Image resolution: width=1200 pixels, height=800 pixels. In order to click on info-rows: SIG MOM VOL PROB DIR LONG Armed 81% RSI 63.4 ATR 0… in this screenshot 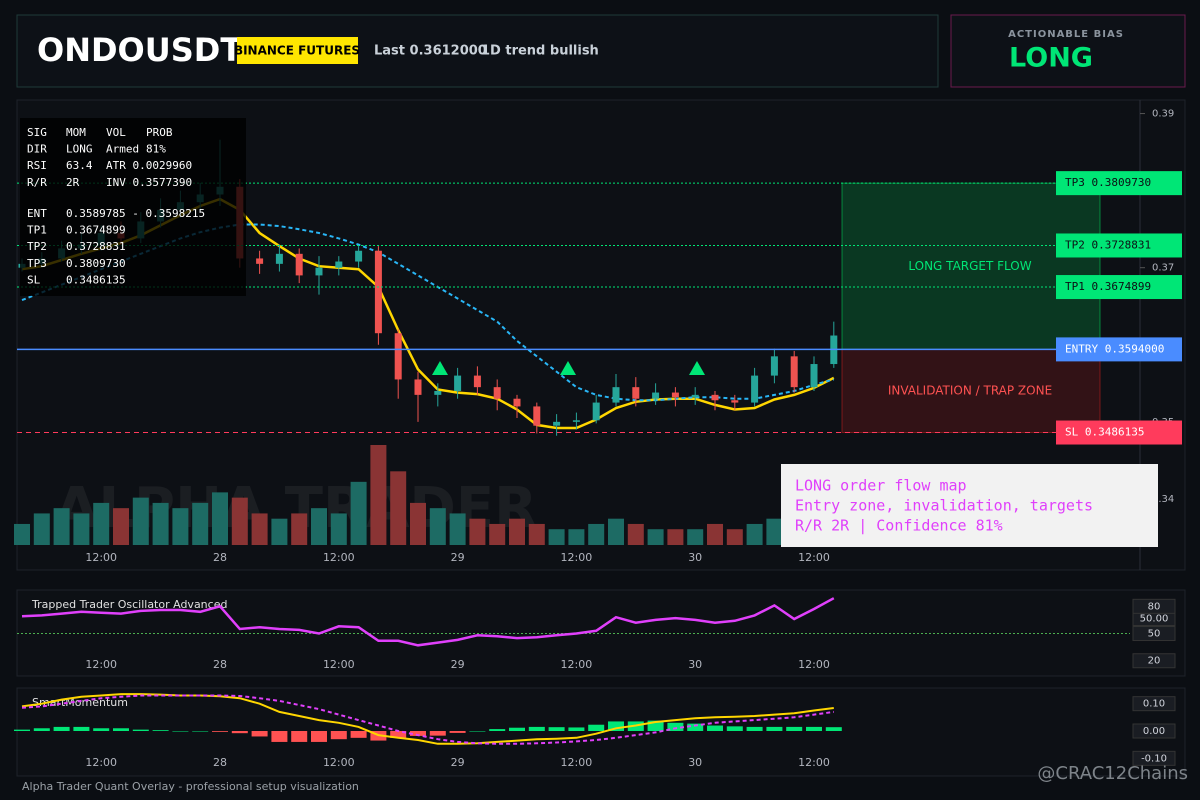, I will do `click(116, 206)`.